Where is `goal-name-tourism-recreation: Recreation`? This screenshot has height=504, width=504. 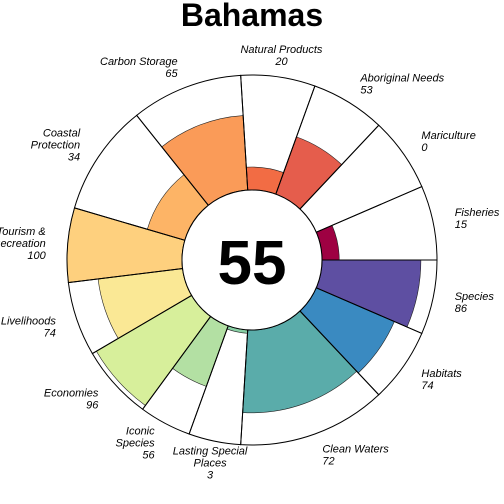 goal-name-tourism-recreation: Recreation is located at coordinates (23, 244).